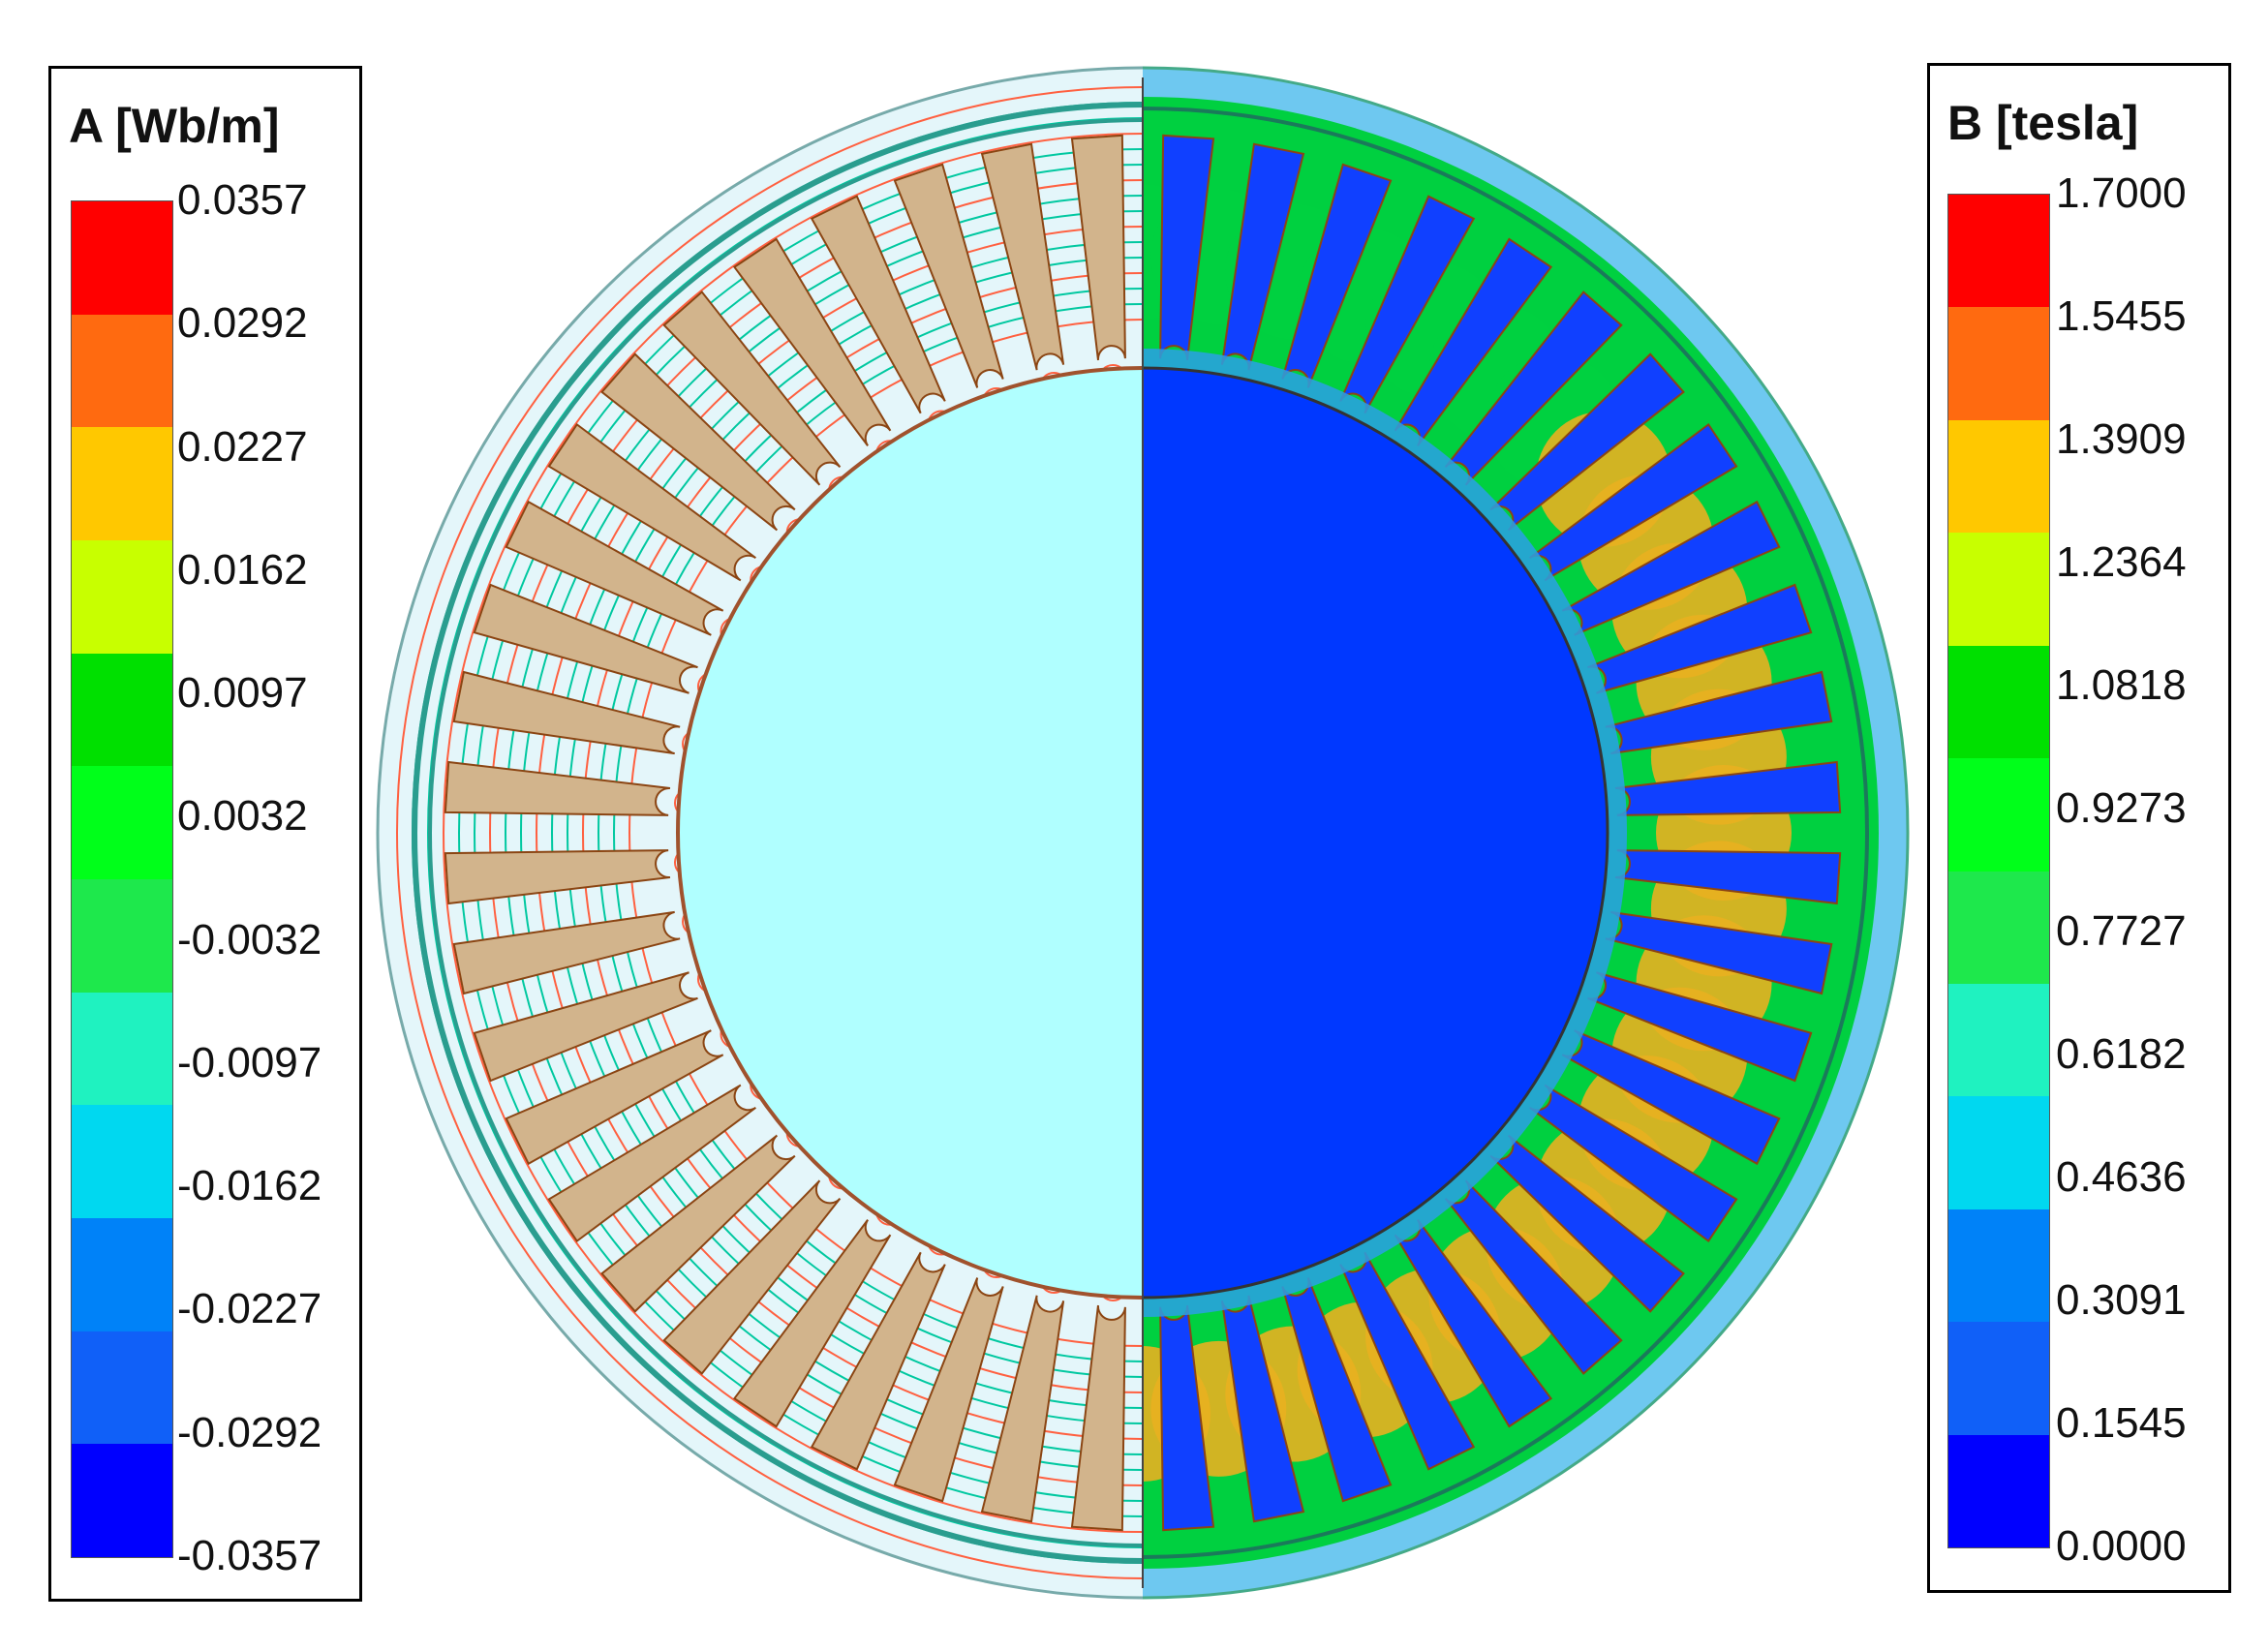 The height and width of the screenshot is (1652, 2268). Describe the element at coordinates (243, 569) in the screenshot. I see `legend-tick-label: 0.0162` at that location.